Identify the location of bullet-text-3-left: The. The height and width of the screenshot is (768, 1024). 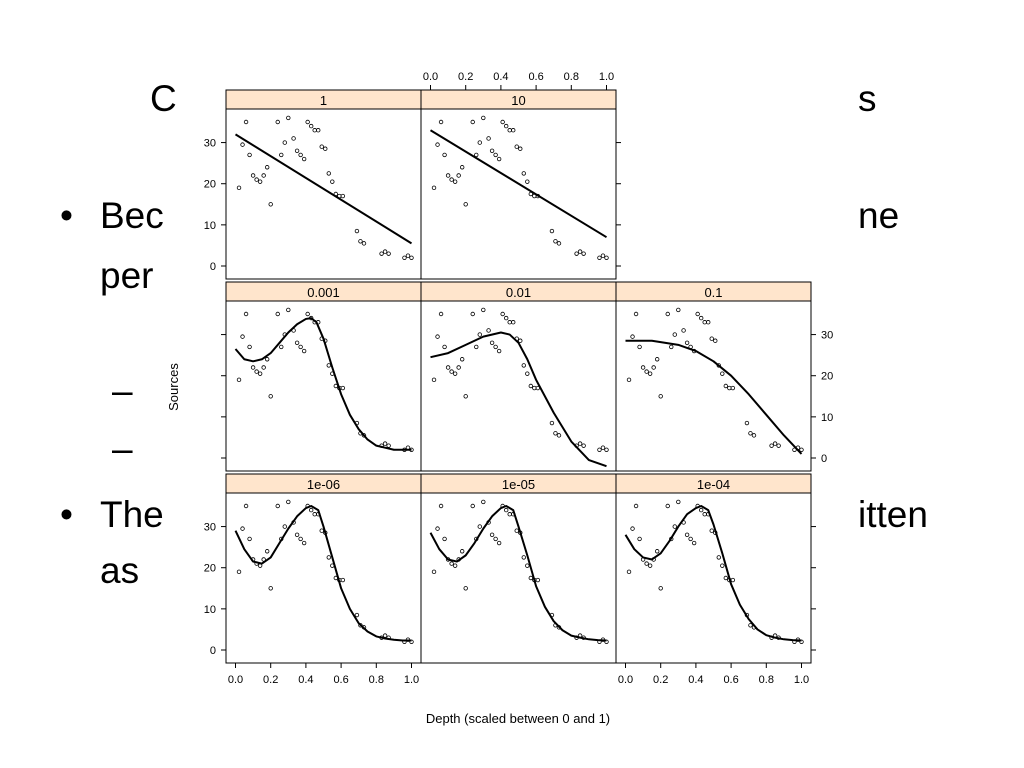
(132, 514).